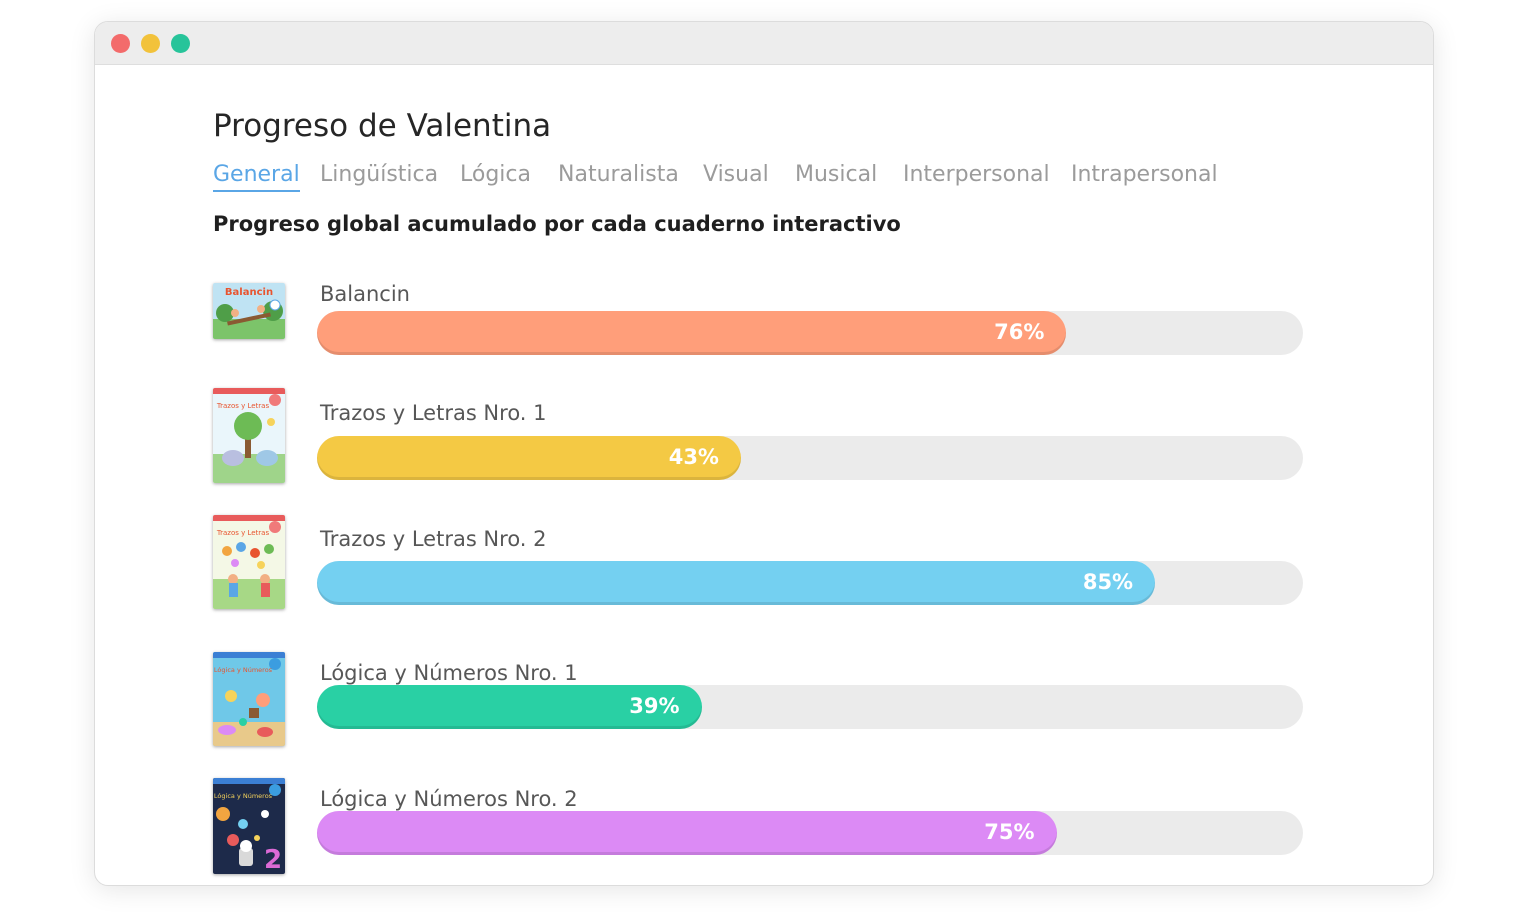 Image resolution: width=1532 pixels, height=912 pixels. Describe the element at coordinates (433, 413) in the screenshot. I see `book-name: Trazos y Letras Nro. 1` at that location.